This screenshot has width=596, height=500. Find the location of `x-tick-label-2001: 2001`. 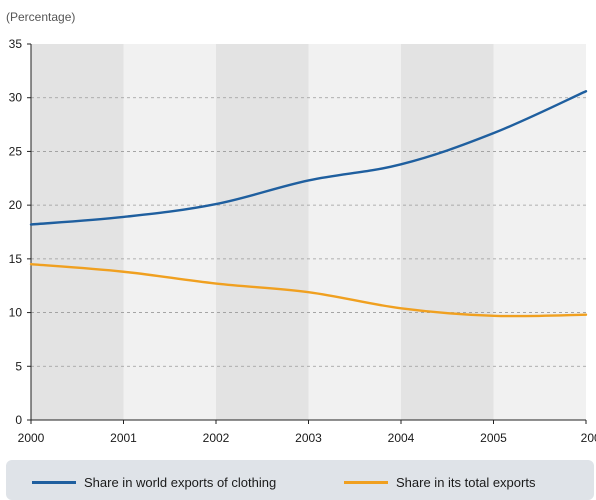

x-tick-label-2001: 2001 is located at coordinates (123, 438).